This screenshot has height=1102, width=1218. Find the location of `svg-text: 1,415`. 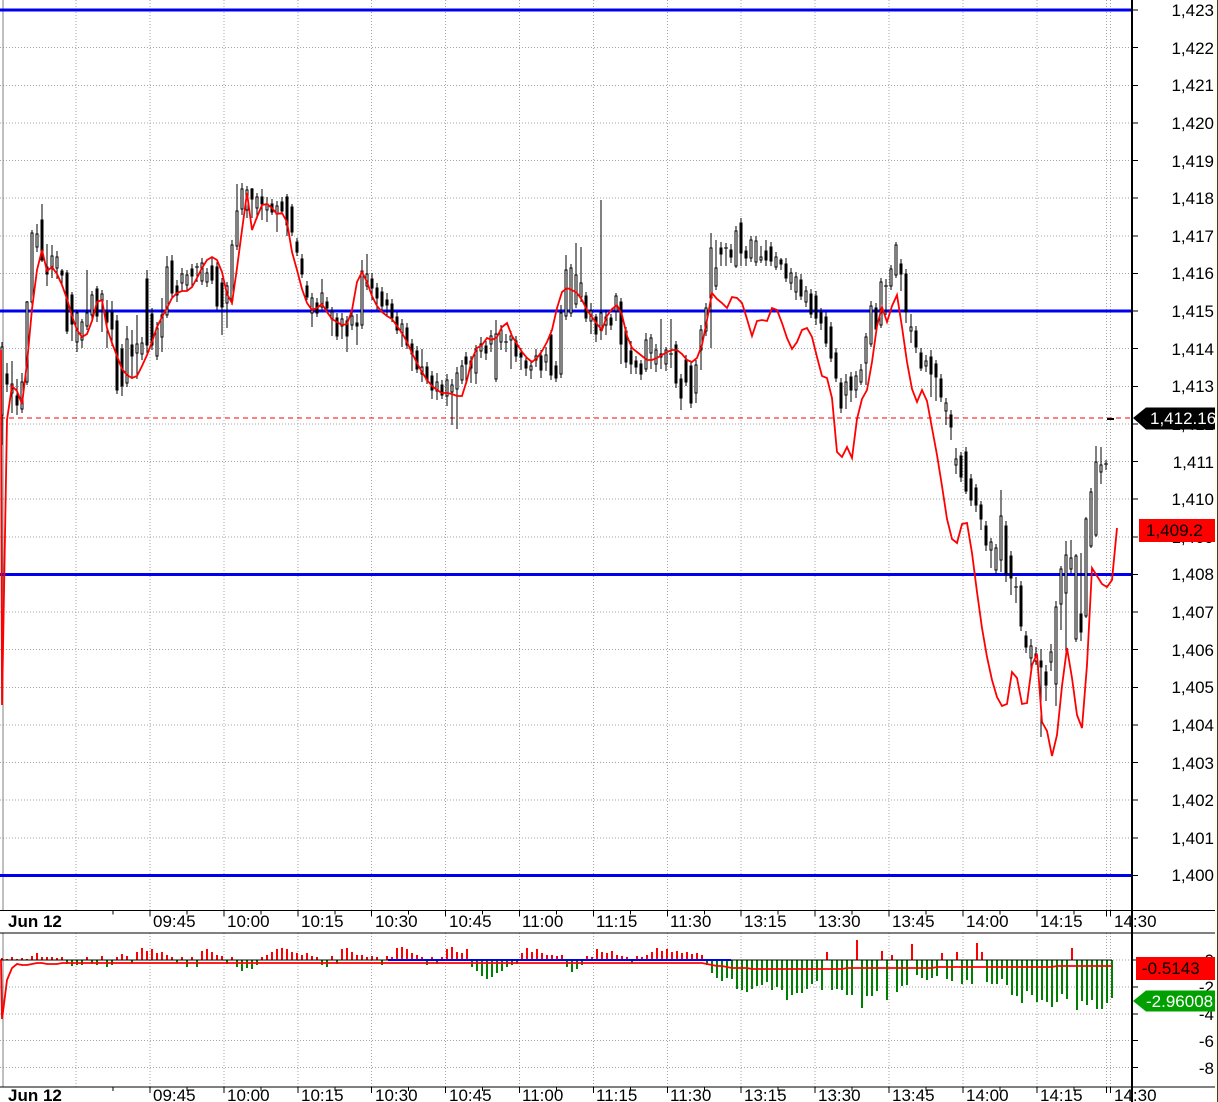

svg-text: 1,415 is located at coordinates (1192, 311).